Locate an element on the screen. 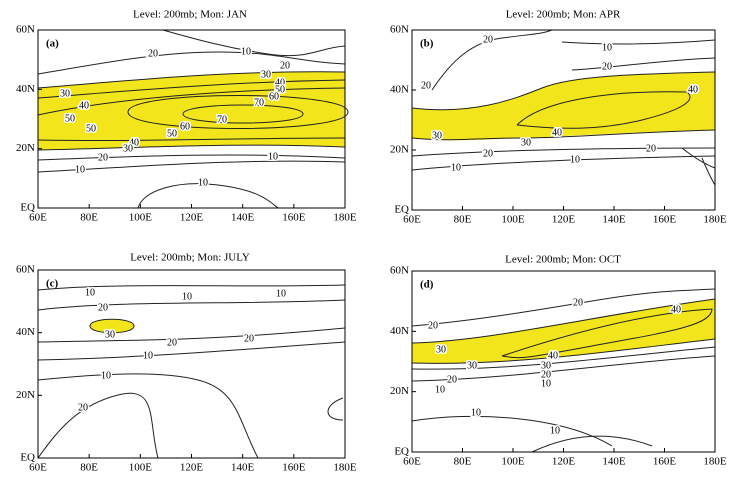 The height and width of the screenshot is (483, 748). panel-title: Level: 200mb; Mon: JAN is located at coordinates (190, 15).